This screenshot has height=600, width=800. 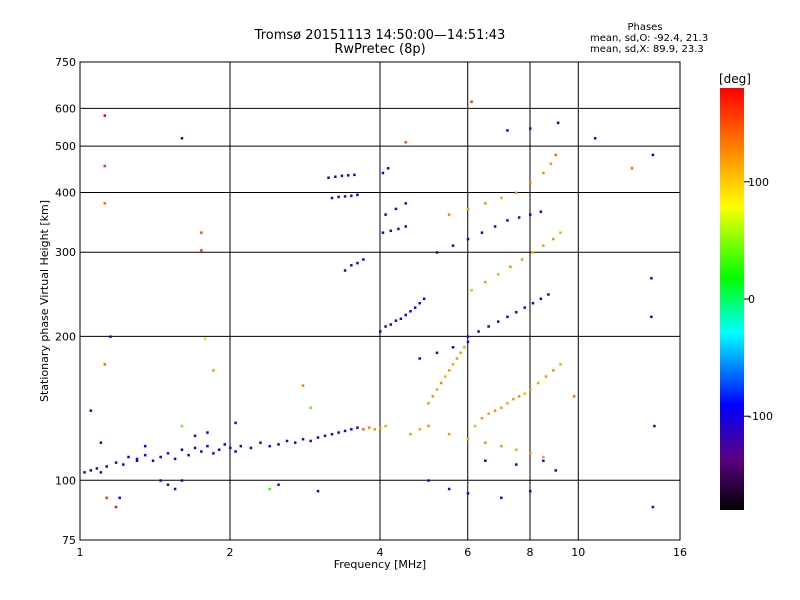 I want to click on x-axis-ticks: 1 2 4 6 8 10 16, so click(x=382, y=552).